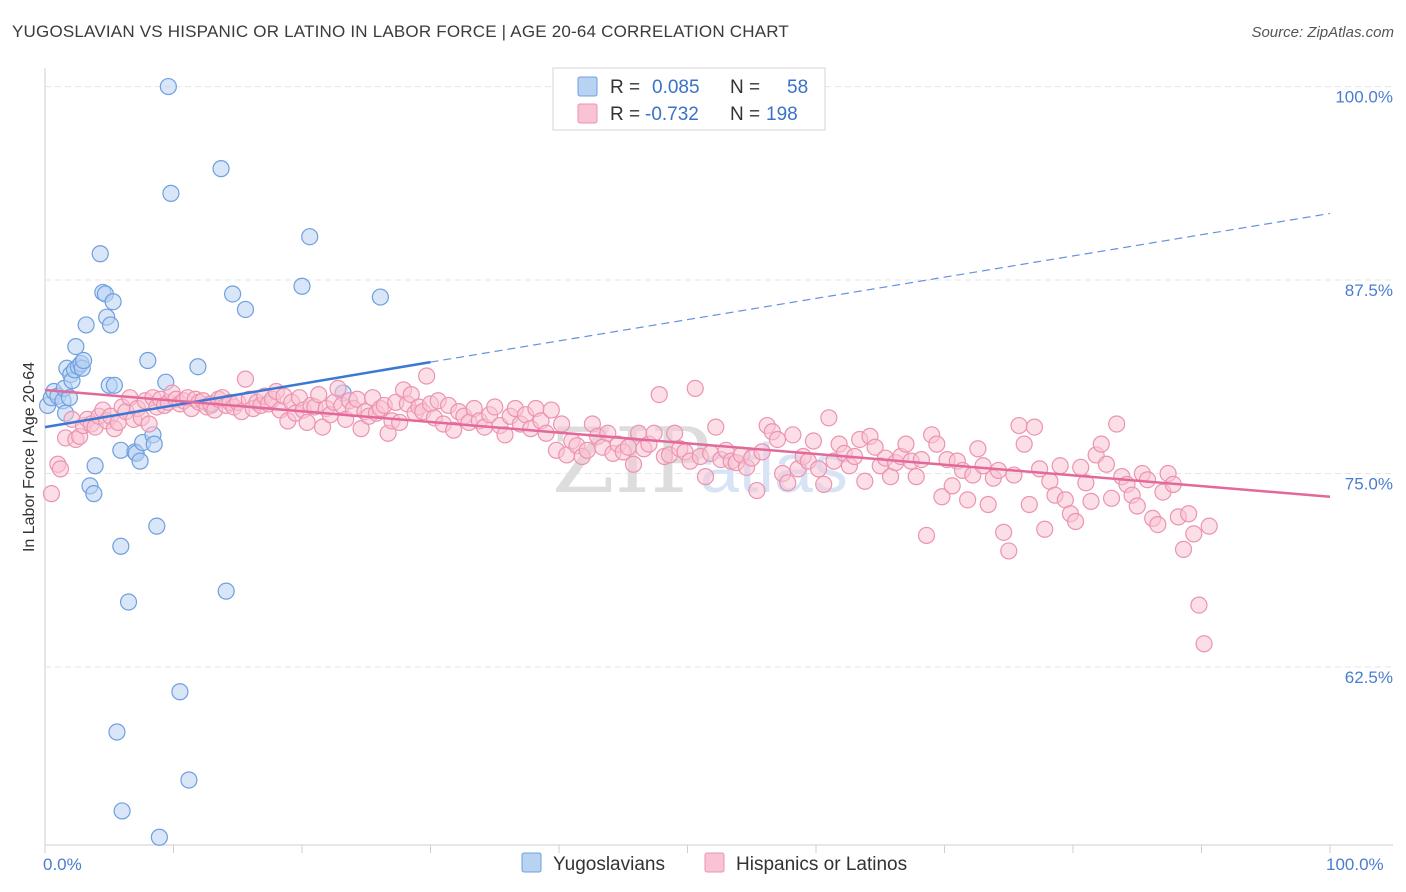  Describe the element at coordinates (821, 864) in the screenshot. I see `series-legend-label-hispanics: Hispanics or Latinos` at that location.